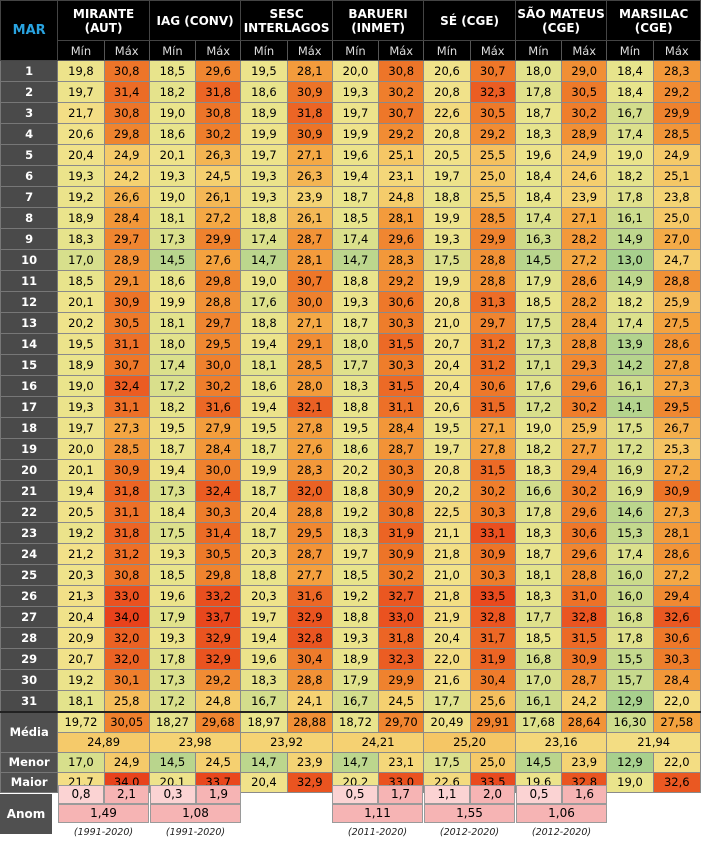 Image resolution: width=701 pixels, height=846 pixels. What do you see at coordinates (264, 176) in the screenshot?
I see `min-temp-cell: 19,3` at bounding box center [264, 176].